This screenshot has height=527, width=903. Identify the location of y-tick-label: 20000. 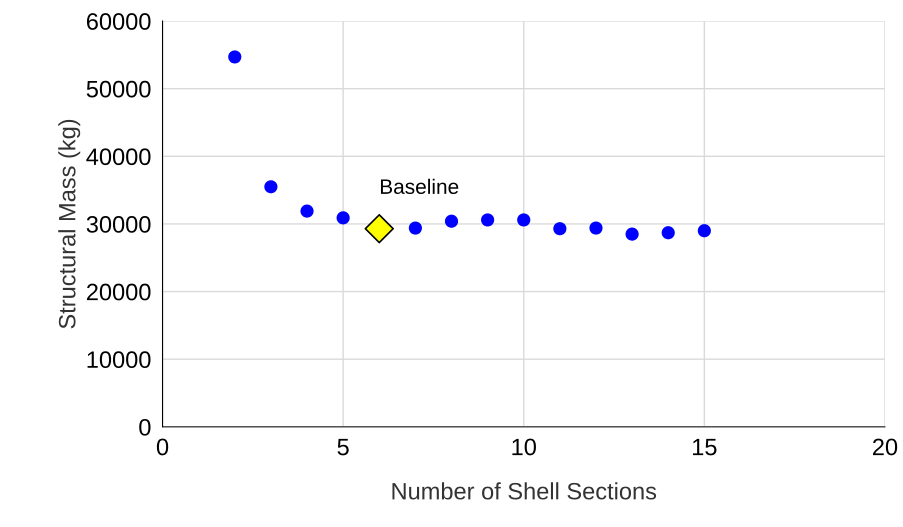
(118, 292).